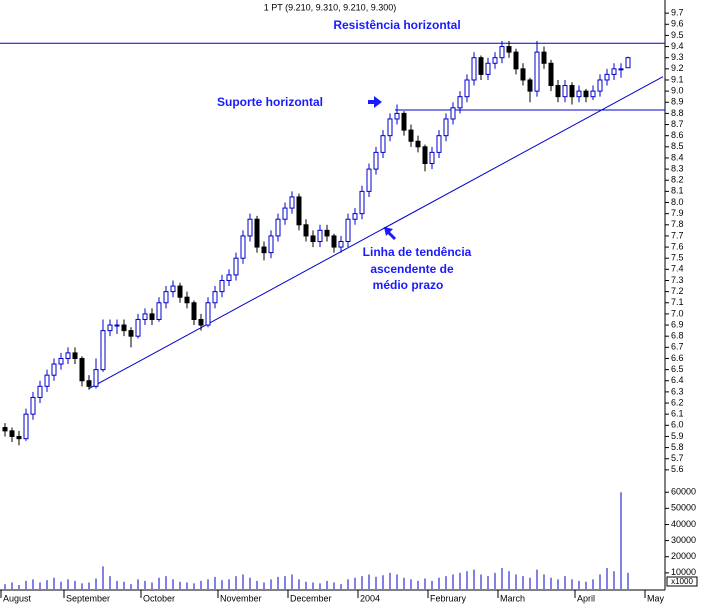 The image size is (705, 604). What do you see at coordinates (677, 469) in the screenshot?
I see `y-tick-label: 5.6` at bounding box center [677, 469].